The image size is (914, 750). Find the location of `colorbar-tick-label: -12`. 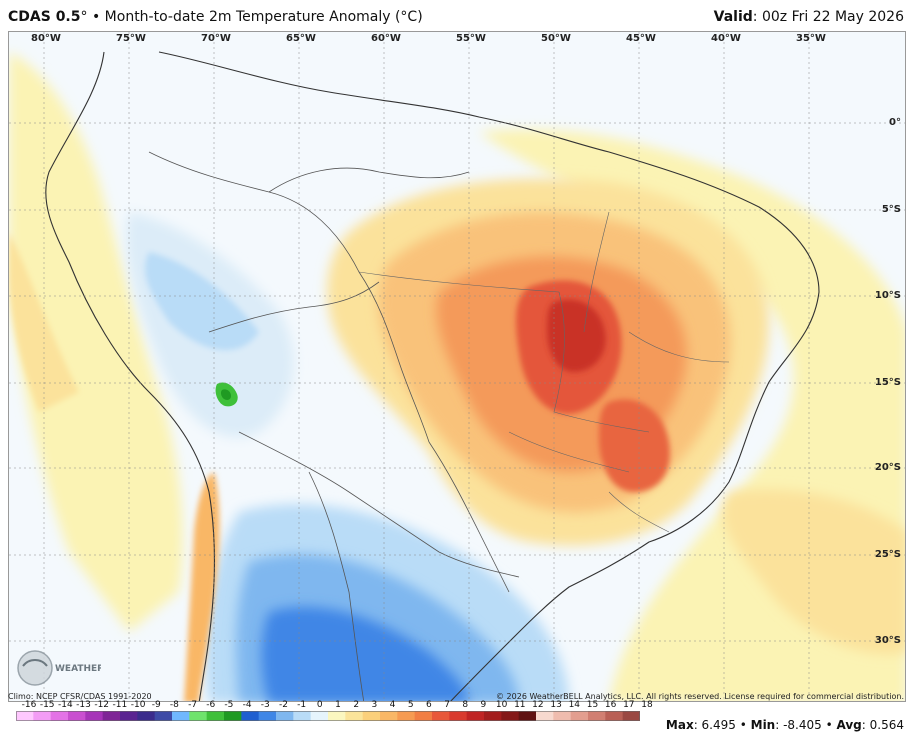

colorbar-tick-label: -12 is located at coordinates (102, 705).